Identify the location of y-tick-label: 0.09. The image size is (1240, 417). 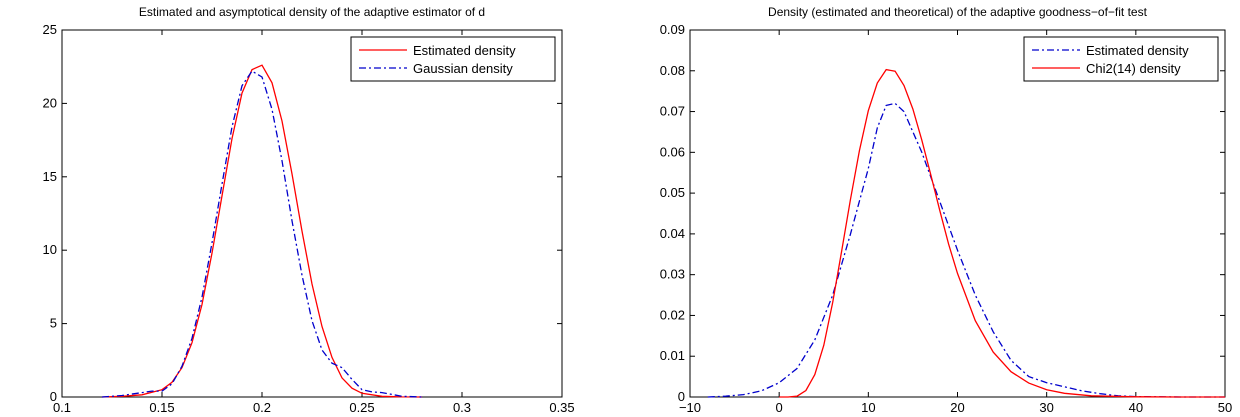
(672, 29).